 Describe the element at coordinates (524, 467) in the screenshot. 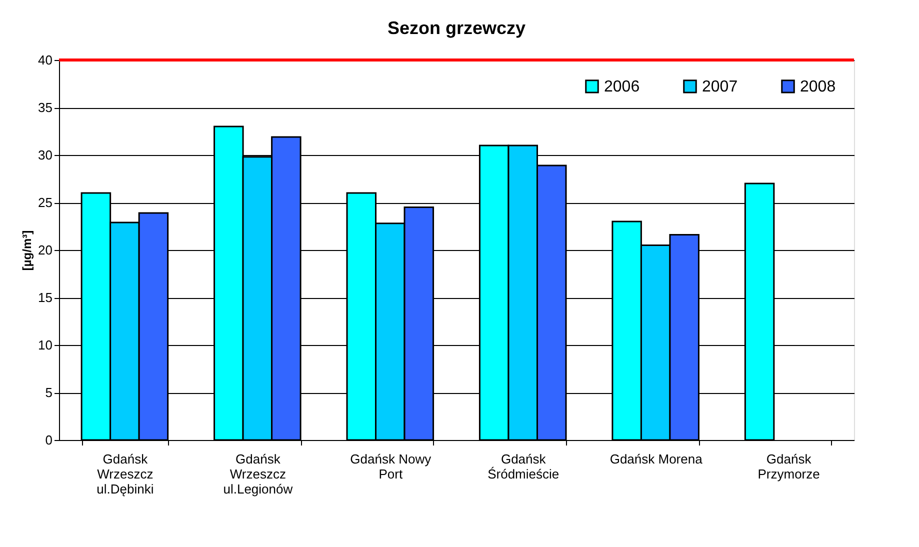

I see `x-tick-label: Gdańsk Śródmieście` at that location.